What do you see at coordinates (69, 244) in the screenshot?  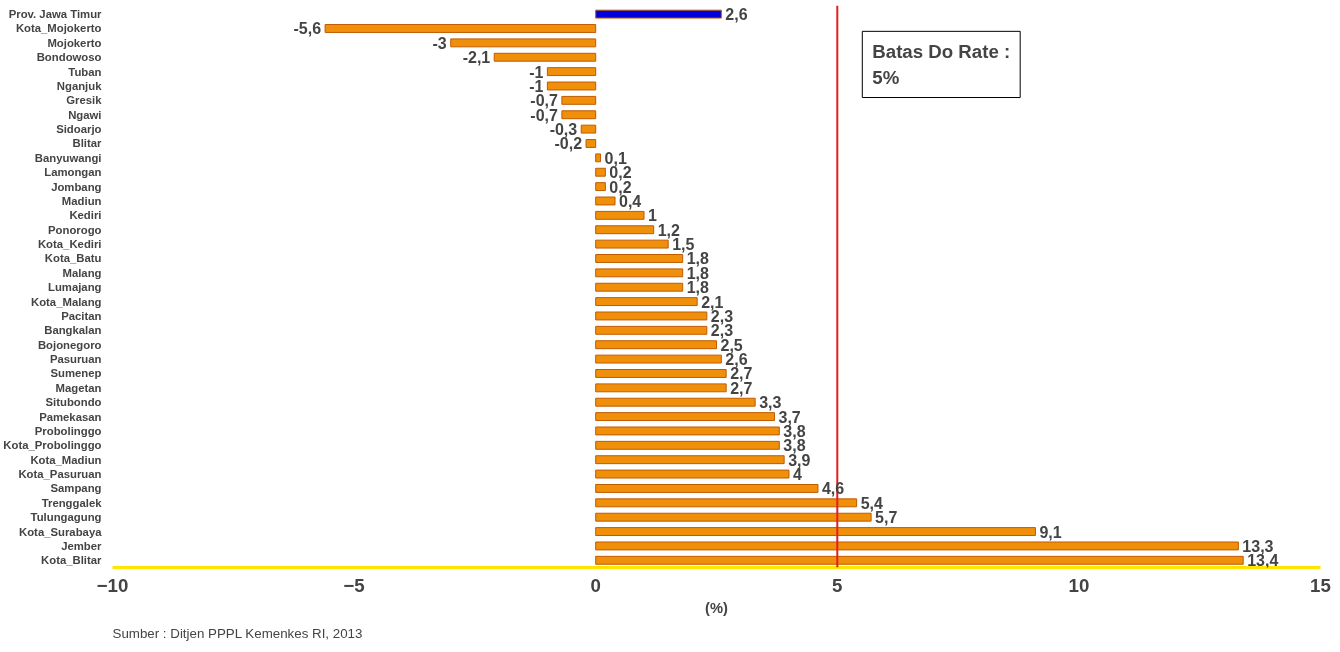 I see `y-tick-label: Kota_Kediri` at bounding box center [69, 244].